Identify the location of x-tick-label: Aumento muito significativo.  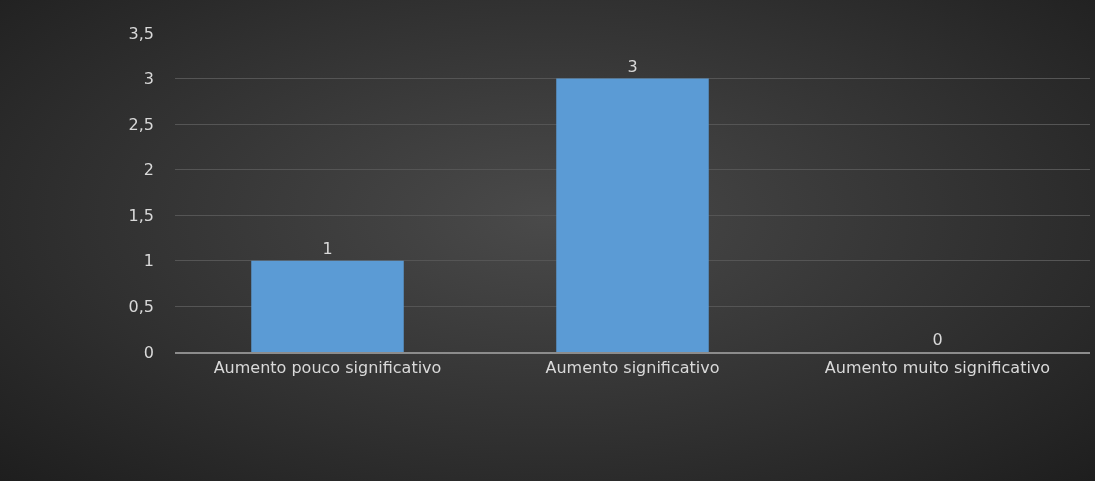
(937, 368).